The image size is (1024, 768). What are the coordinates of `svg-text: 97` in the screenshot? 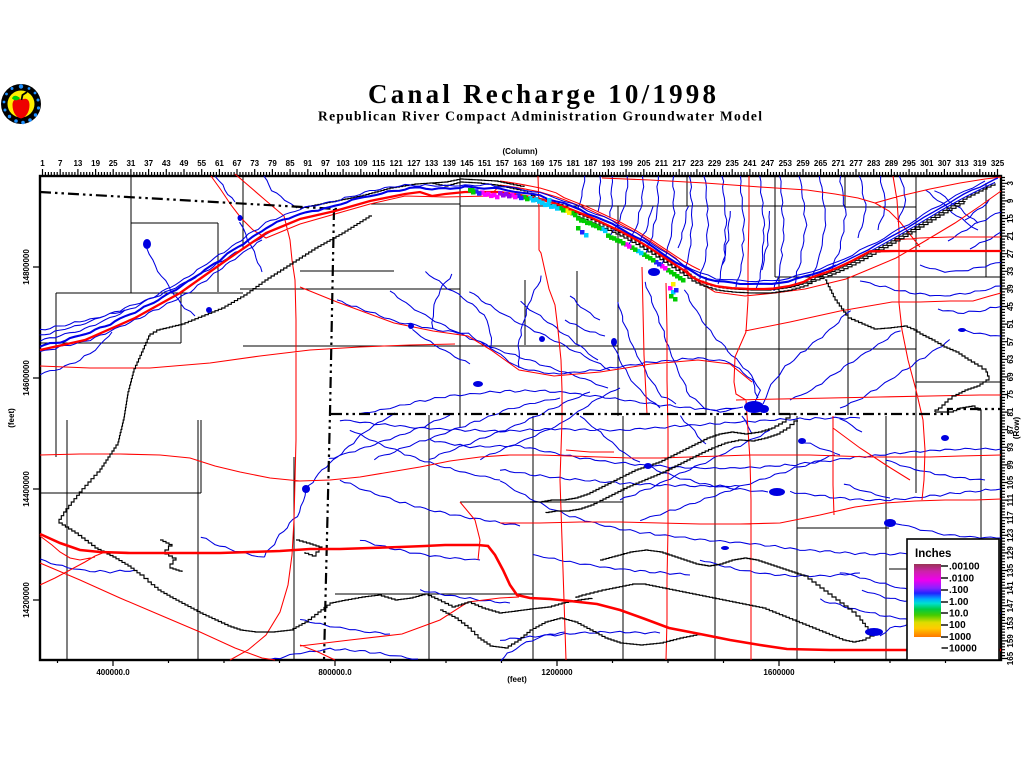 It's located at (325, 163).